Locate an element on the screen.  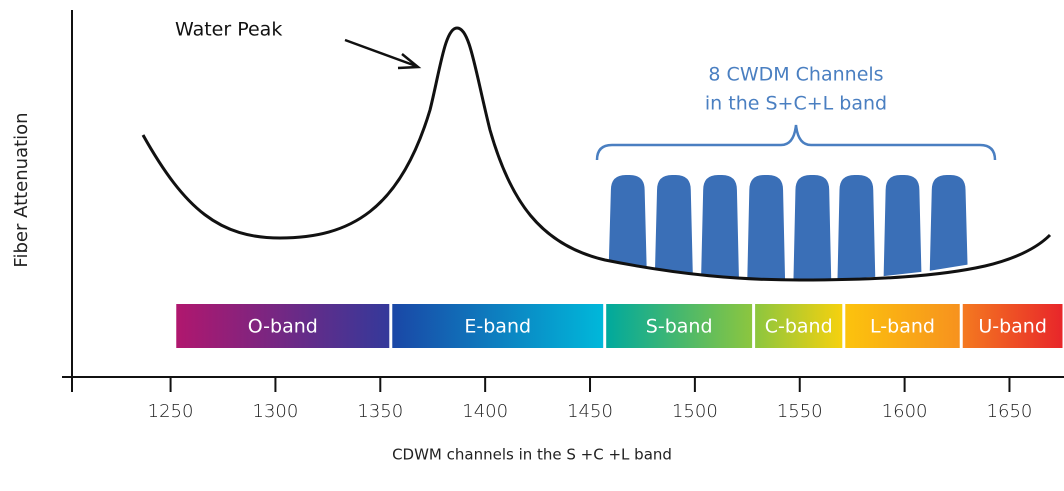
band-label: E-band is located at coordinates (497, 327).